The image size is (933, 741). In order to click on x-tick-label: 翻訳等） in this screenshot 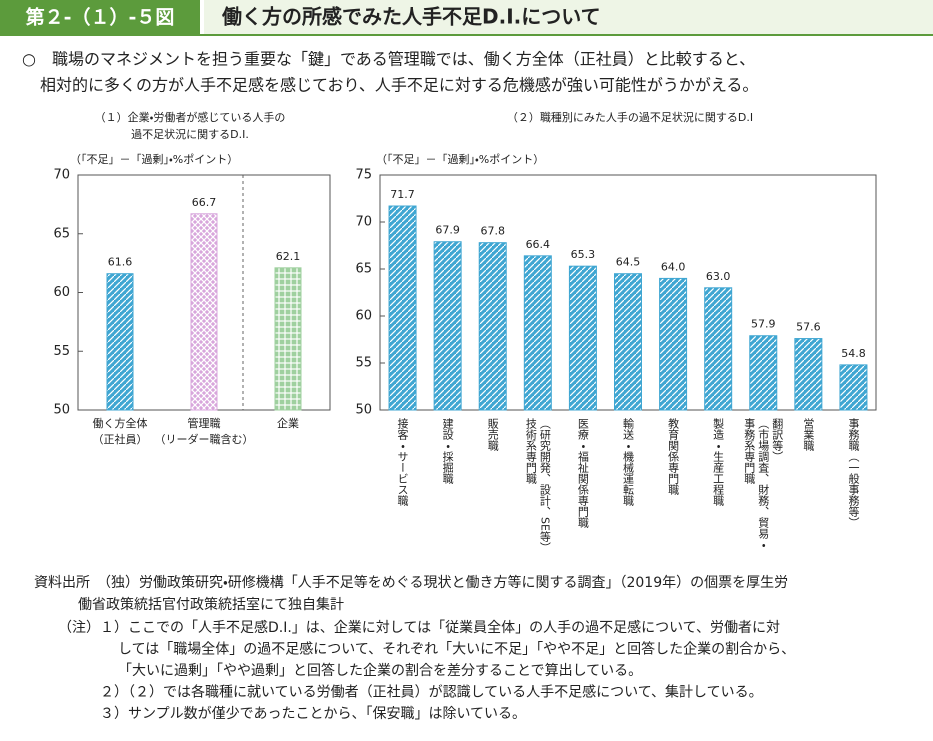, I will do `click(777, 439)`.